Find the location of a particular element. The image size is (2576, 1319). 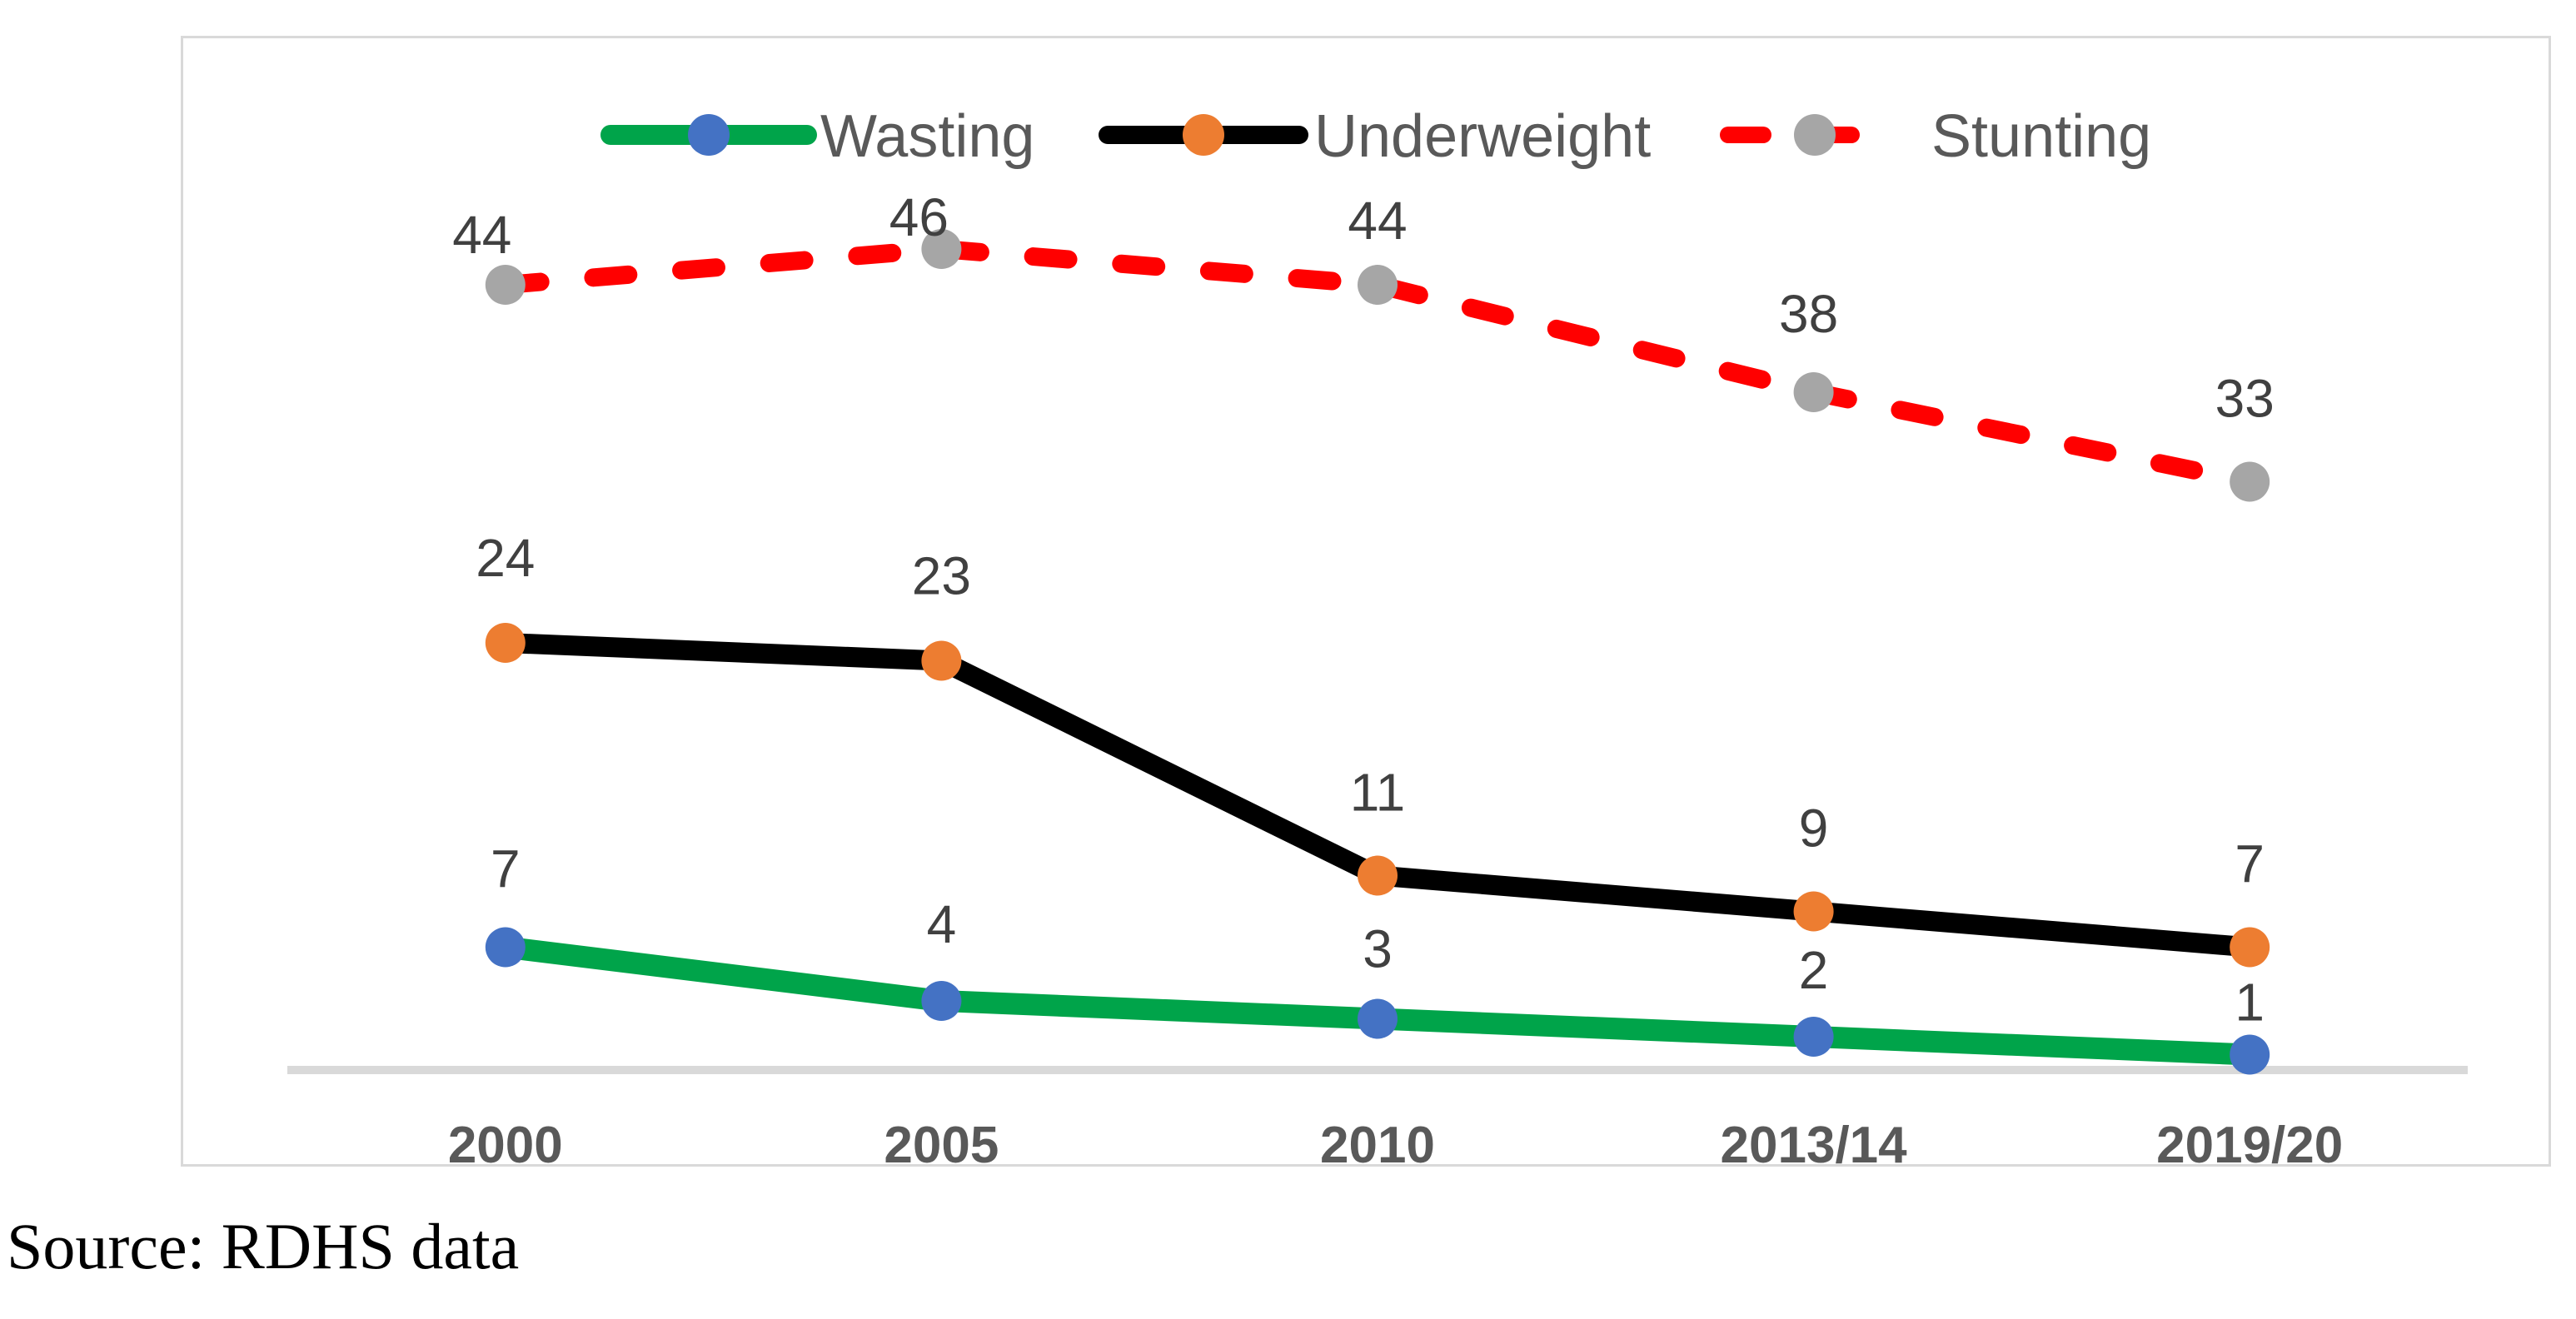

legend-marker-dot-wasting is located at coordinates (709, 135).